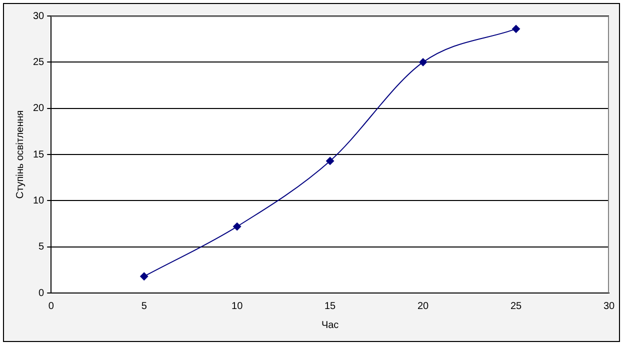 This screenshot has height=345, width=623. Describe the element at coordinates (39, 154) in the screenshot. I see `y-tick-label: 15` at that location.